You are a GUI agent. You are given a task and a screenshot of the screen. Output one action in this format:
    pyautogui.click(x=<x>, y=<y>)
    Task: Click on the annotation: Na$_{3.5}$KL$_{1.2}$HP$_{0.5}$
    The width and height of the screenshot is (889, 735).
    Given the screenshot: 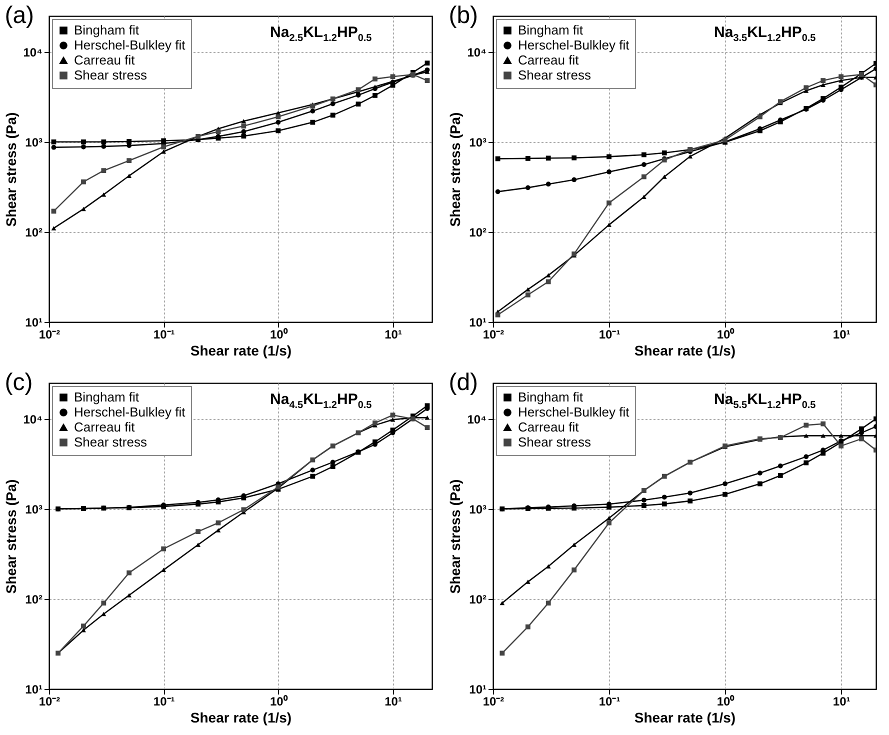 What is the action you would take?
    pyautogui.click(x=765, y=34)
    